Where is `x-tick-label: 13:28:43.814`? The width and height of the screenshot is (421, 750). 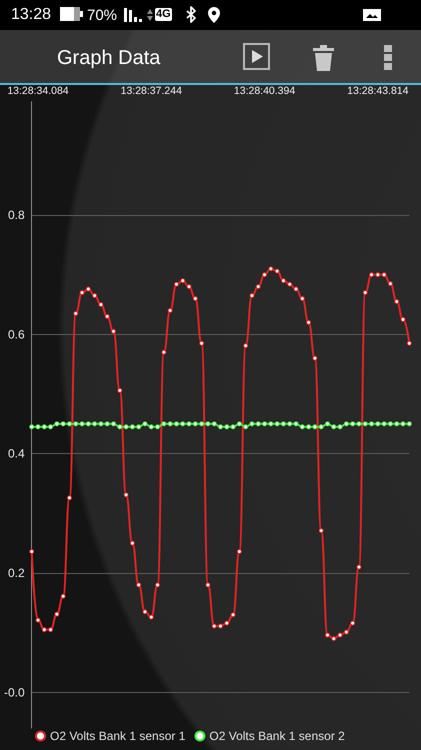
x-tick-label: 13:28:43.814 is located at coordinates (378, 91).